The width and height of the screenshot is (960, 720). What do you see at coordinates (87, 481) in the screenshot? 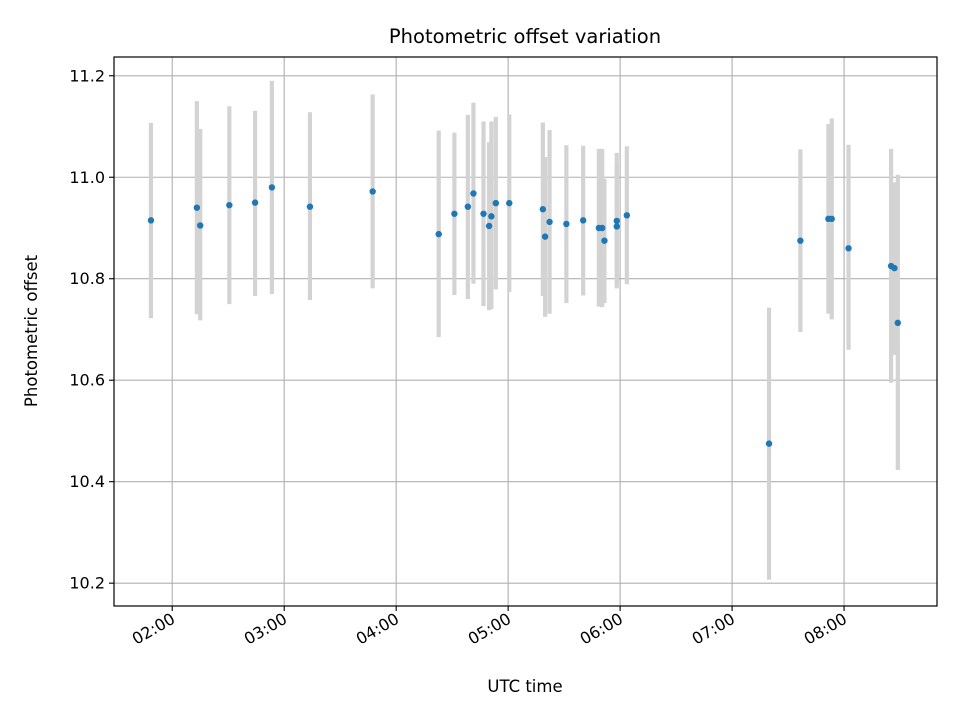
I see `y-tick-label: 10.4` at bounding box center [87, 481].